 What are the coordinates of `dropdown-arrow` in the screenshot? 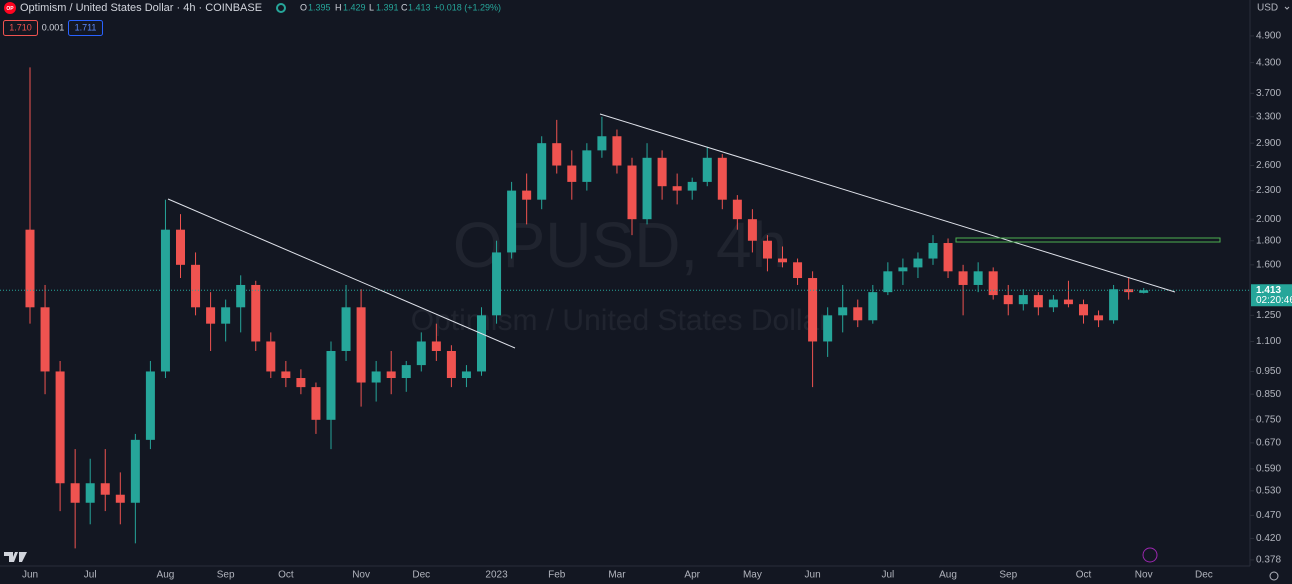 It's located at (1287, 8).